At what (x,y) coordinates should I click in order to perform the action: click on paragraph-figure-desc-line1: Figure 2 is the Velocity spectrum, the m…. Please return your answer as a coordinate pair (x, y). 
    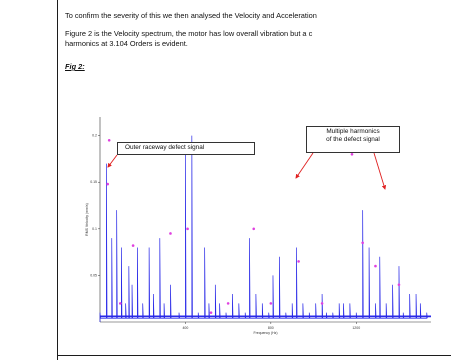
    Looking at the image, I should click on (189, 33).